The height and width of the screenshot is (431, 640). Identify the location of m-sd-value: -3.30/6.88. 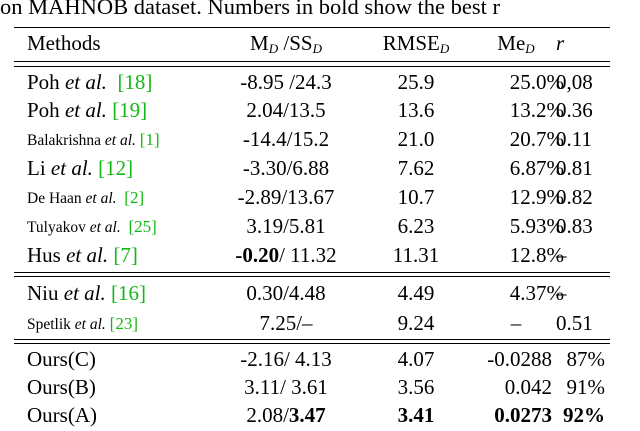
(286, 168).